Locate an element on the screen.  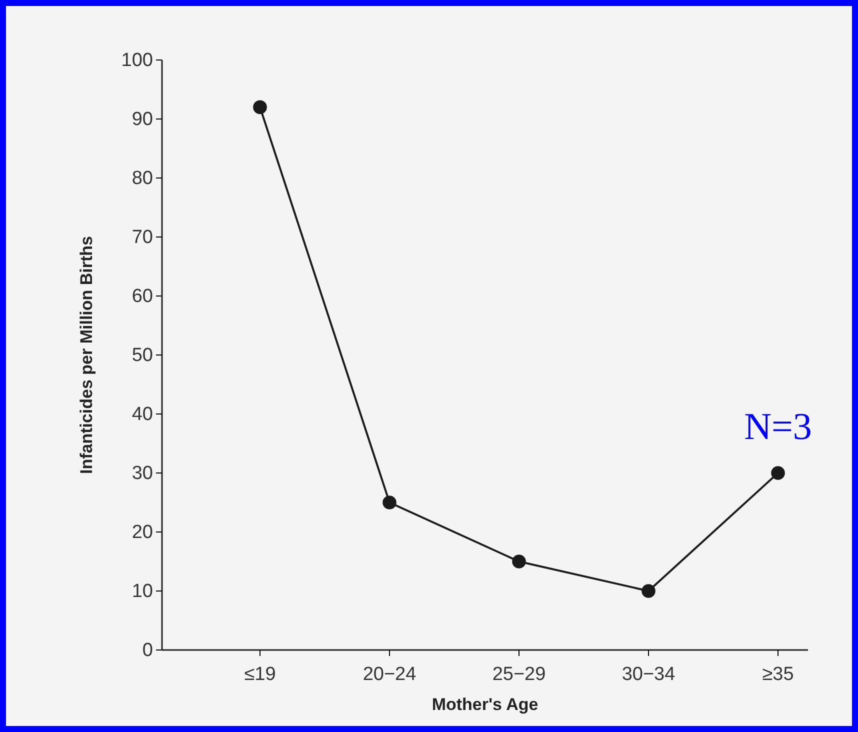
y-tick-label: 80 is located at coordinates (142, 179).